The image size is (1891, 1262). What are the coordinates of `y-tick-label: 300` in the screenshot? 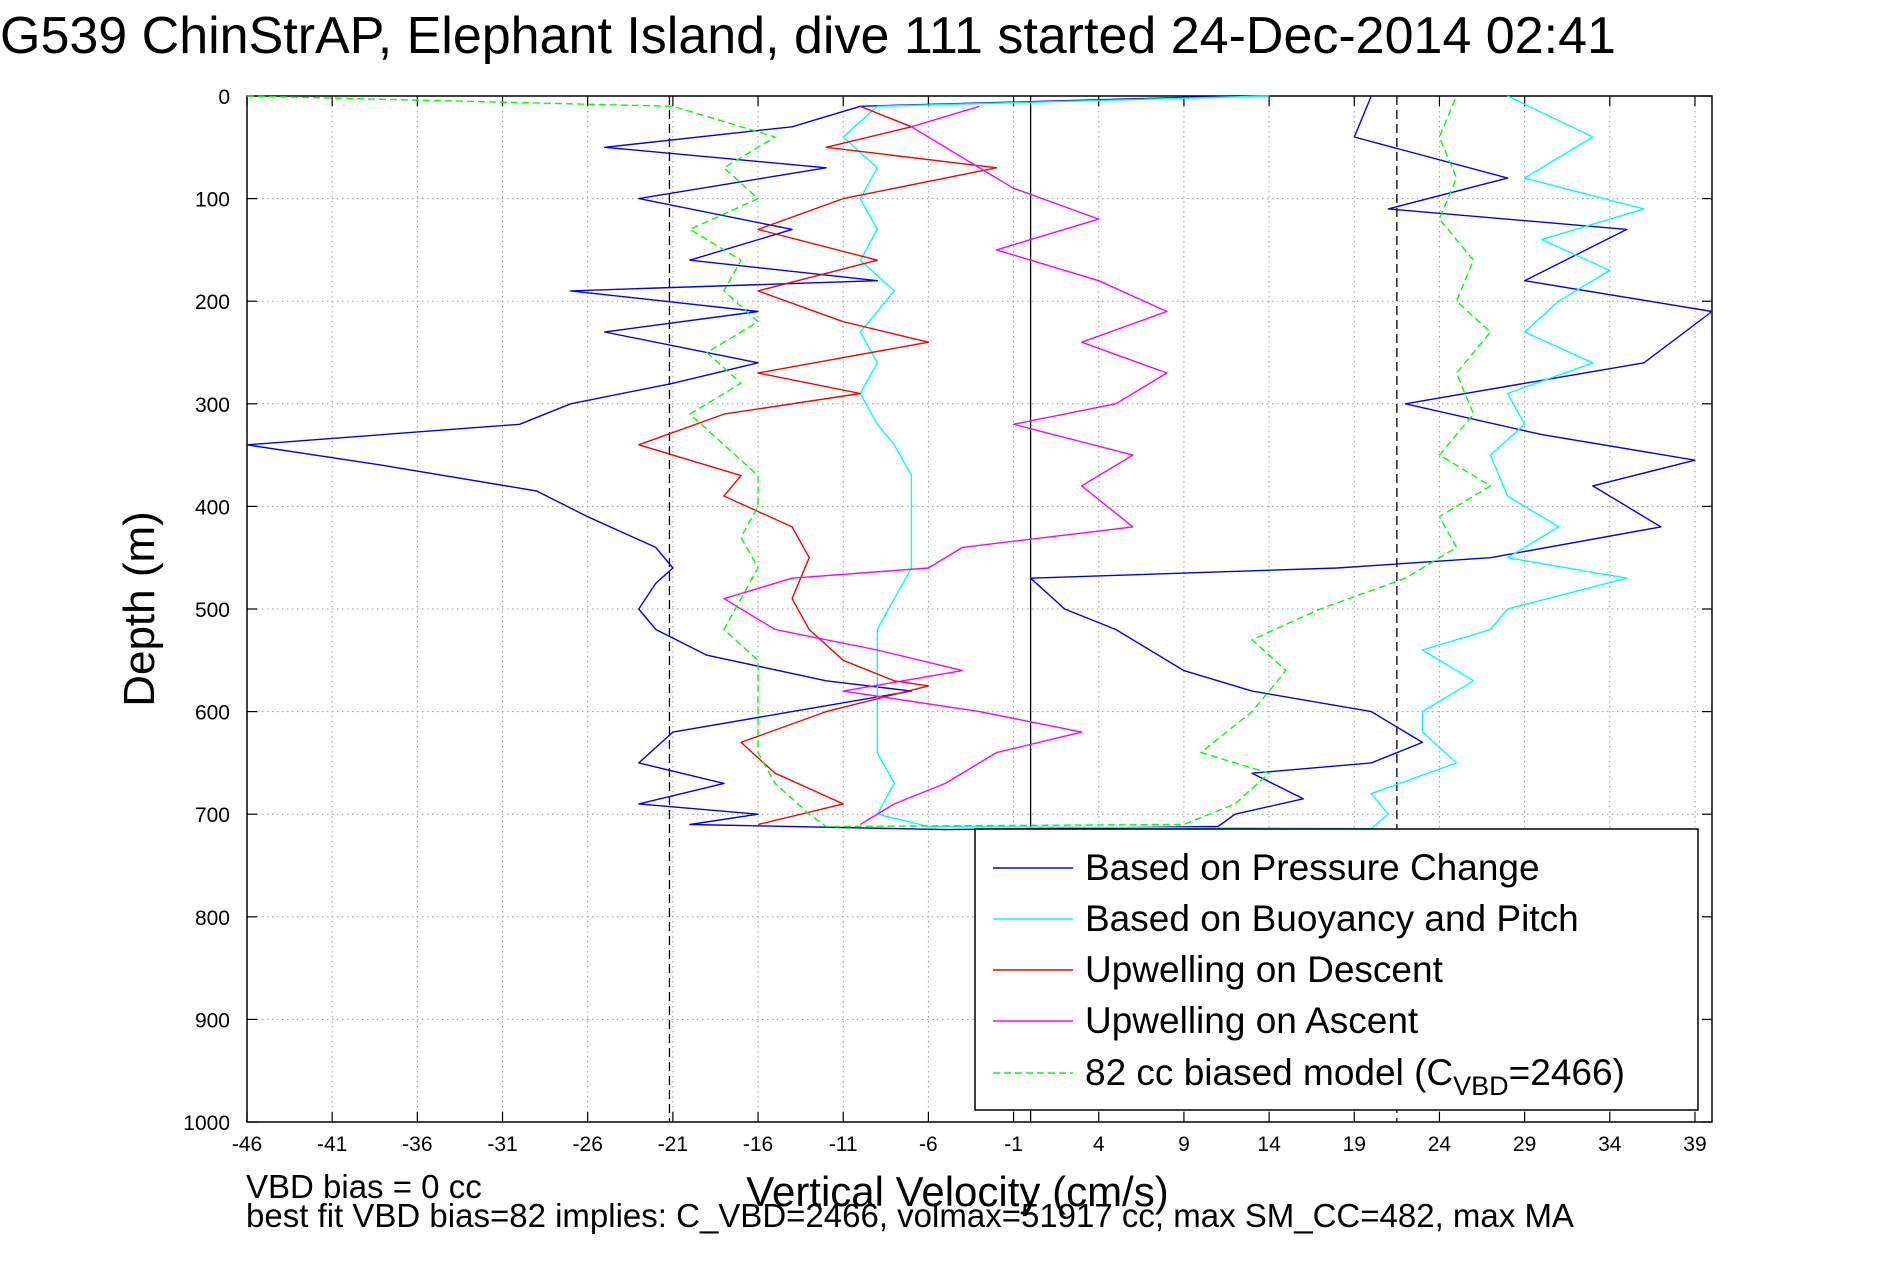 It's located at (212, 405).